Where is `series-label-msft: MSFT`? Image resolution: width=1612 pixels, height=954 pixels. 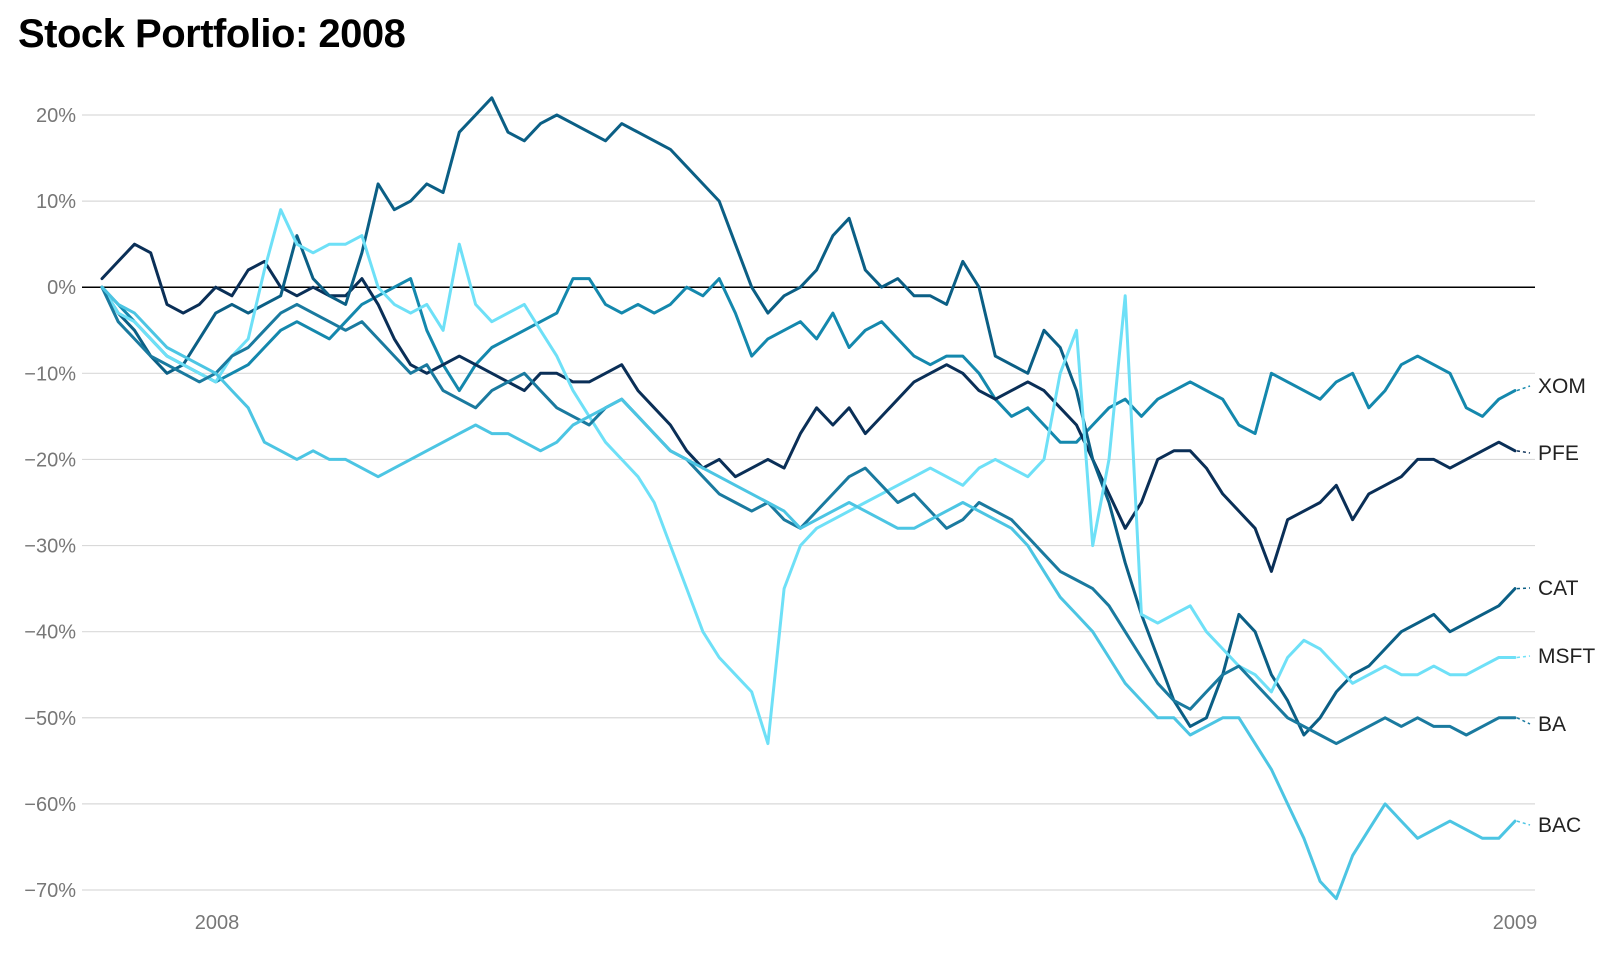
series-label-msft: MSFT is located at coordinates (1566, 656).